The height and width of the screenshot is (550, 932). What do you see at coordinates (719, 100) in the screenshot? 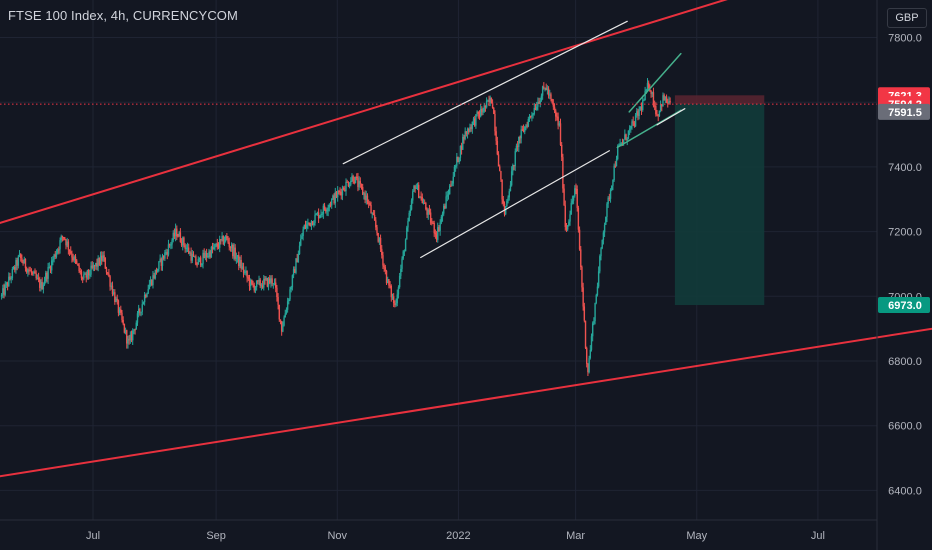
I see `stop-loss-zone` at bounding box center [719, 100].